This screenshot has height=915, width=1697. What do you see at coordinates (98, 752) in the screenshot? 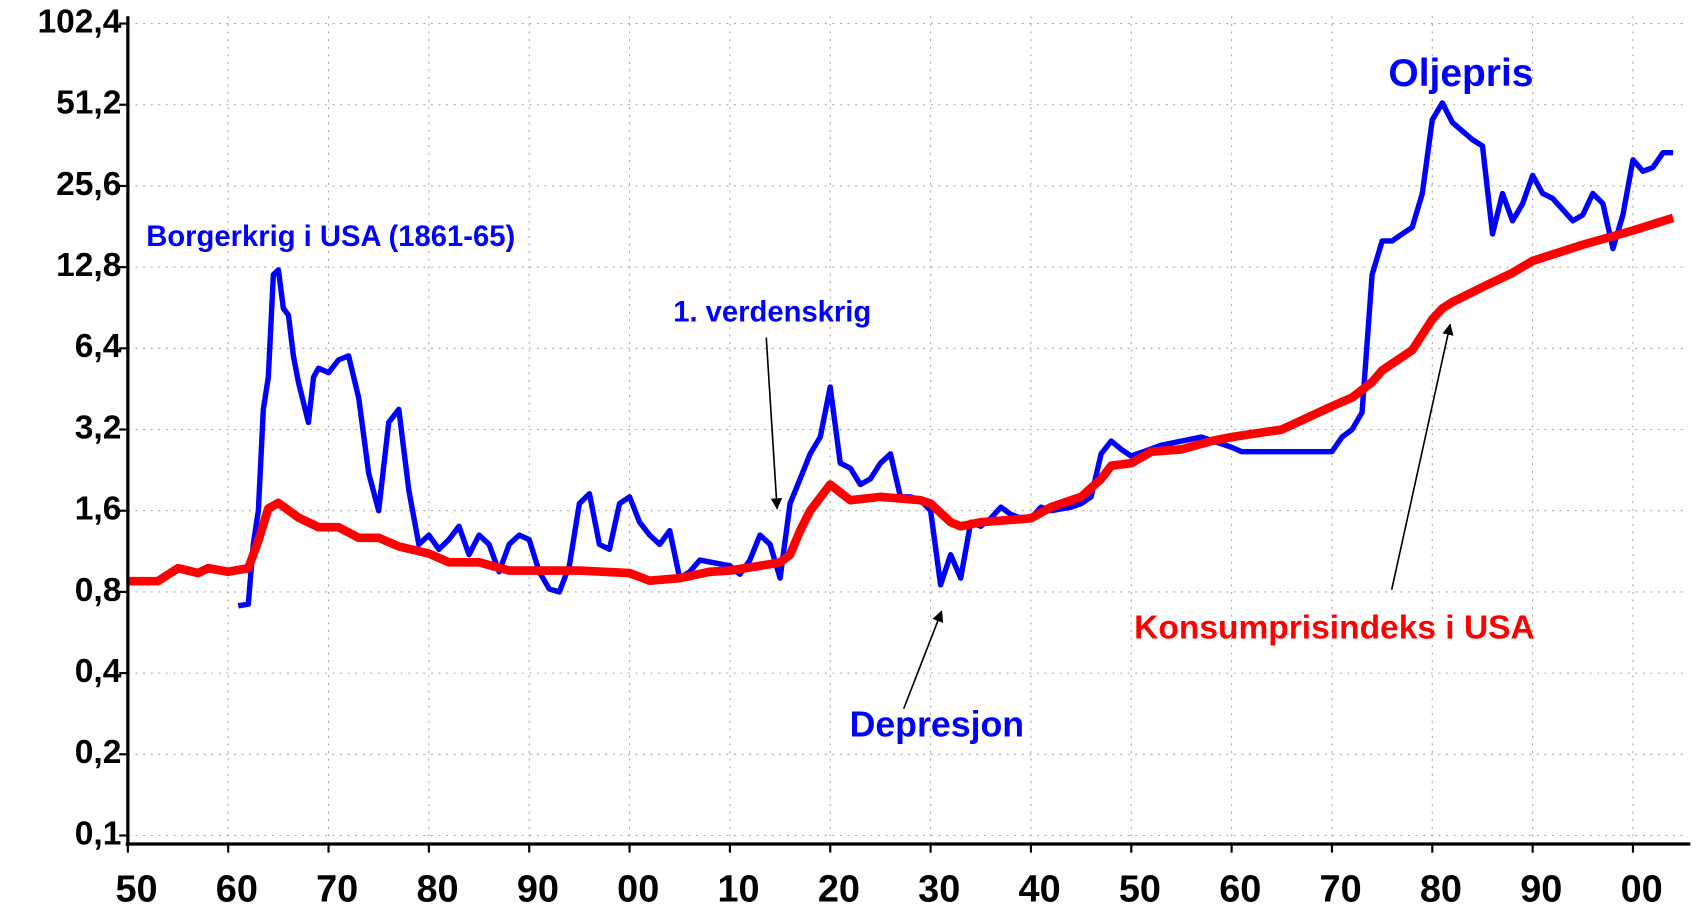
I see `y-tick-label: 0,2` at bounding box center [98, 752].